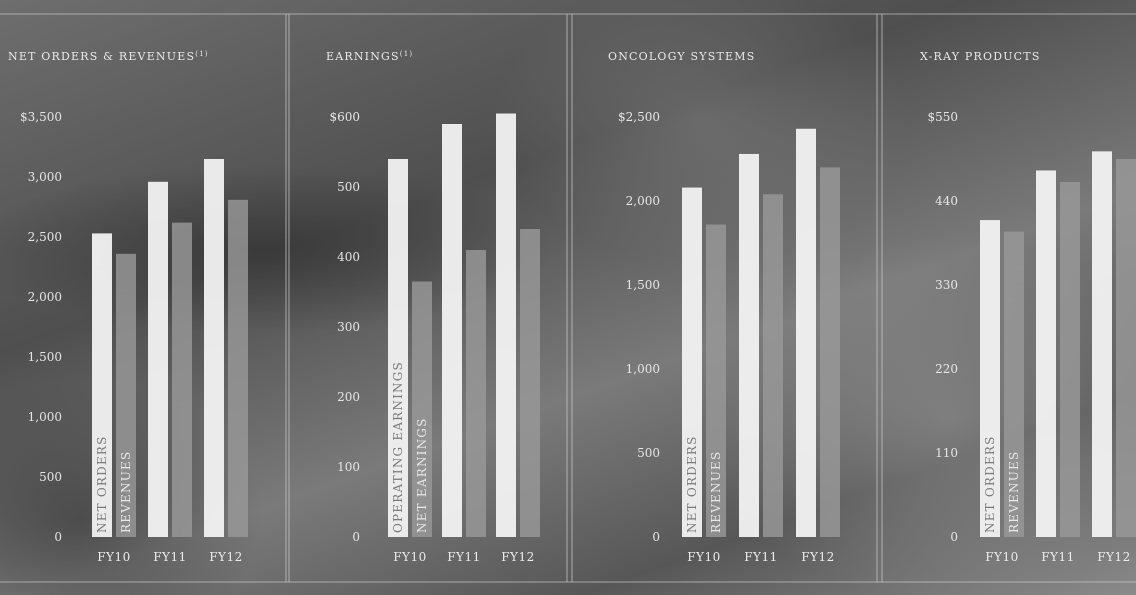 This screenshot has width=1136, height=595. I want to click on chart-title: NET ORDERS & REVENUES(1), so click(108, 56).